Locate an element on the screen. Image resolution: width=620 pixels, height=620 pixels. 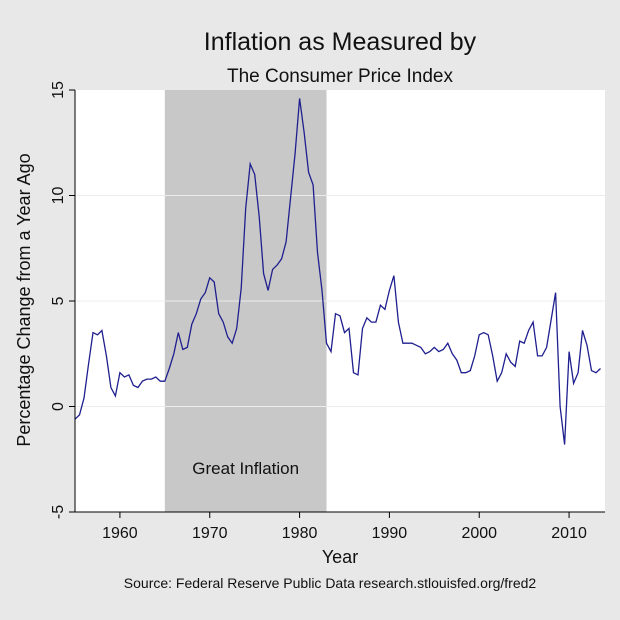
y-tick-label: 15 is located at coordinates (58, 90).